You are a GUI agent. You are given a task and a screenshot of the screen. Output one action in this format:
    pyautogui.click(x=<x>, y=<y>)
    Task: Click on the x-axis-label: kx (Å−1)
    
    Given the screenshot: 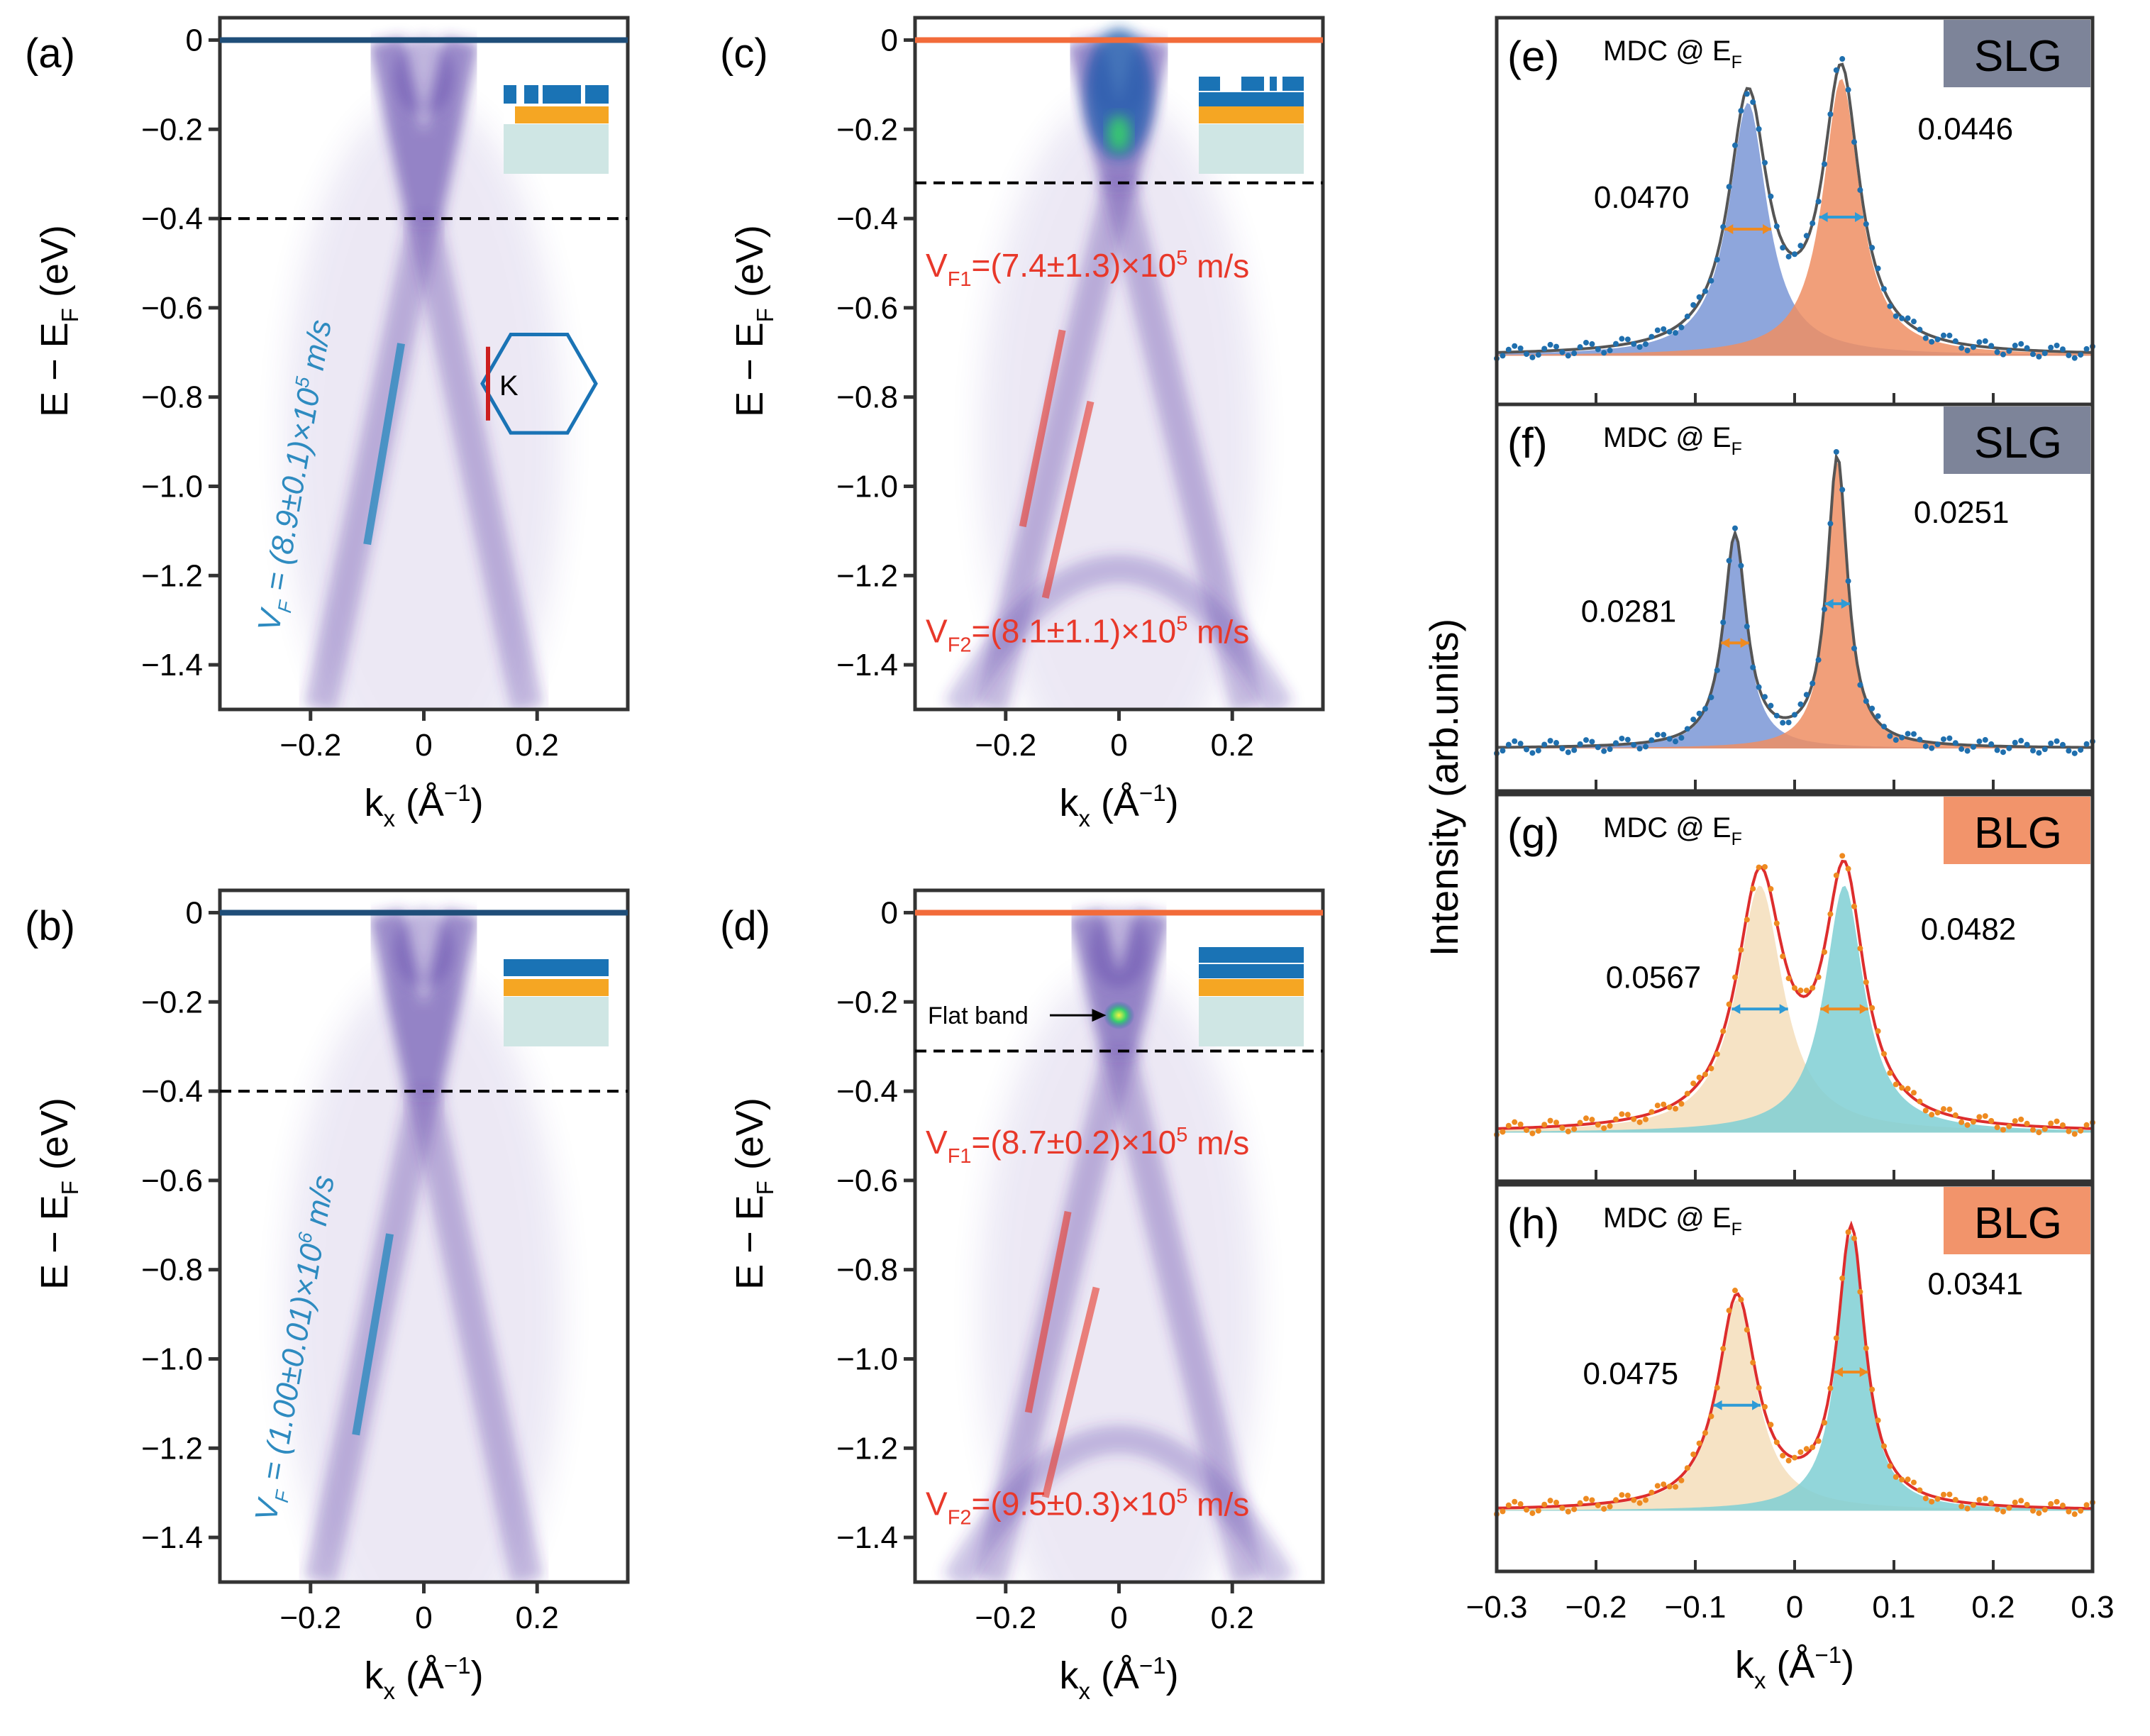 What is the action you would take?
    pyautogui.click(x=1794, y=1667)
    